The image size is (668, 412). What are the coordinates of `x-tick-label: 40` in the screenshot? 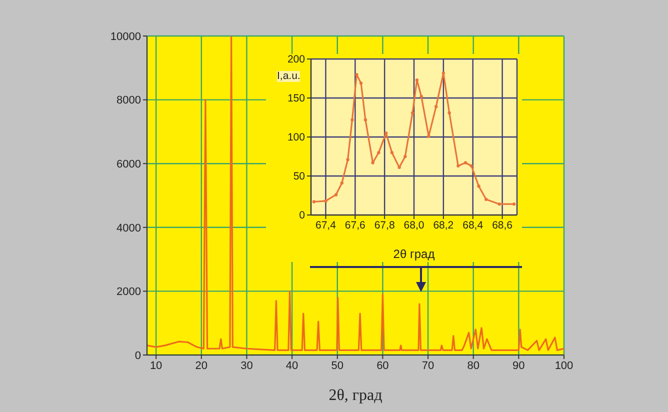 It's located at (292, 366).